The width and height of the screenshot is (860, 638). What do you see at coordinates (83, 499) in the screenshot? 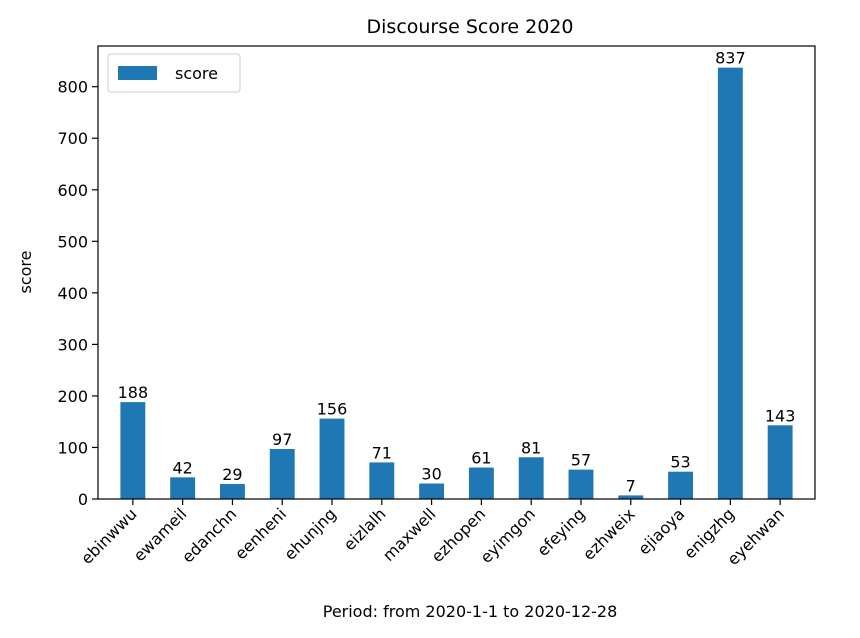
I see `y-tick-label: 0` at bounding box center [83, 499].